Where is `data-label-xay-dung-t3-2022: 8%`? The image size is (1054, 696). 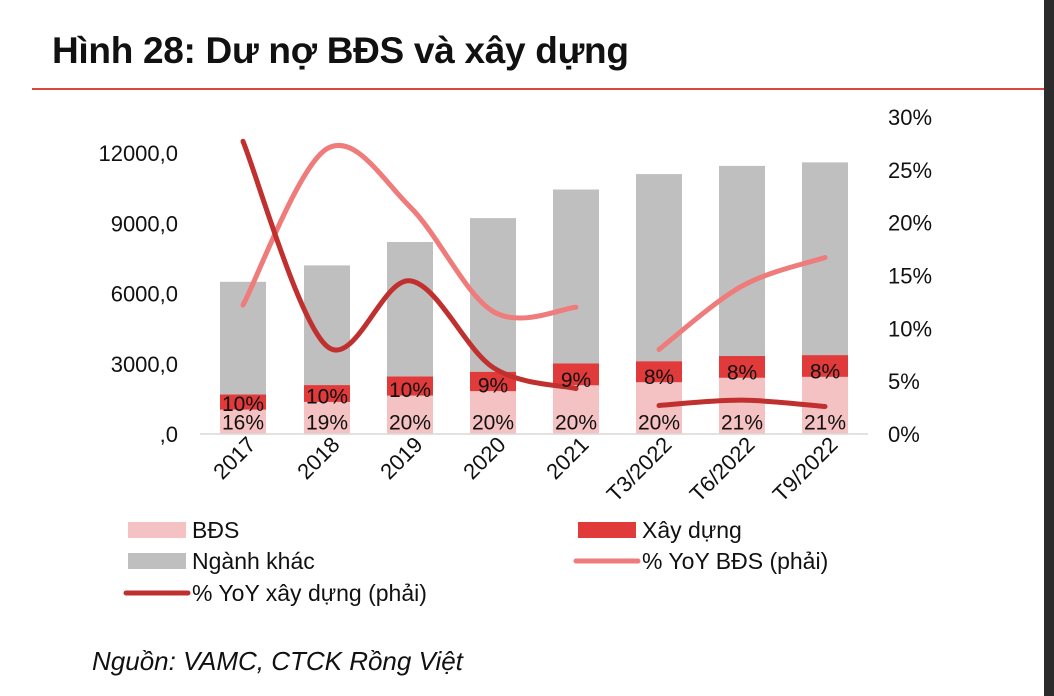 data-label-xay-dung-t3-2022: 8% is located at coordinates (659, 377).